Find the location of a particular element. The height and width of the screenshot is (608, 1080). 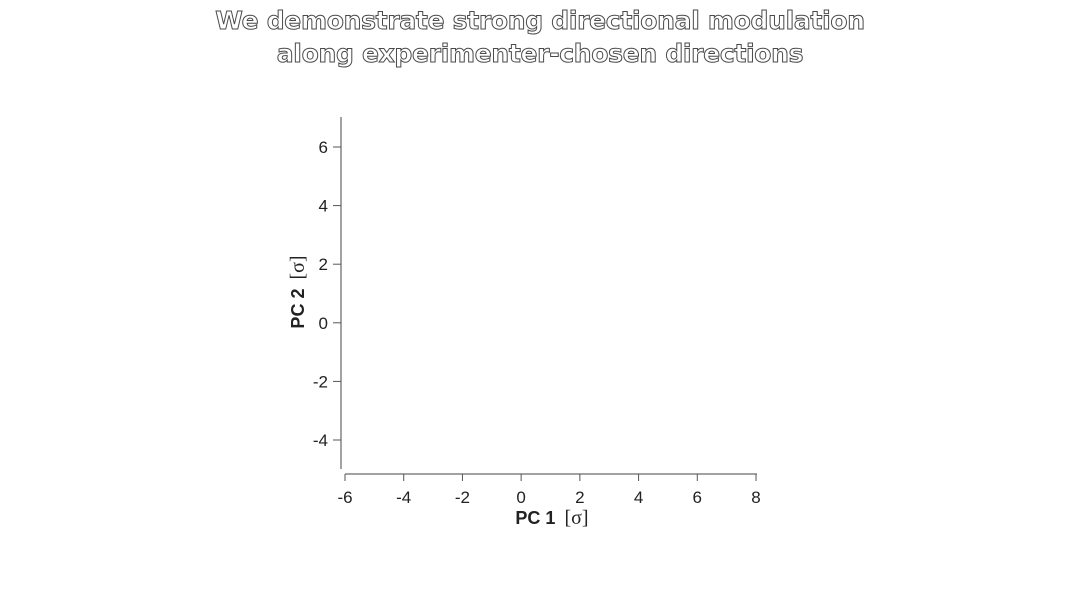

x-tick-label: 2 is located at coordinates (579, 497).